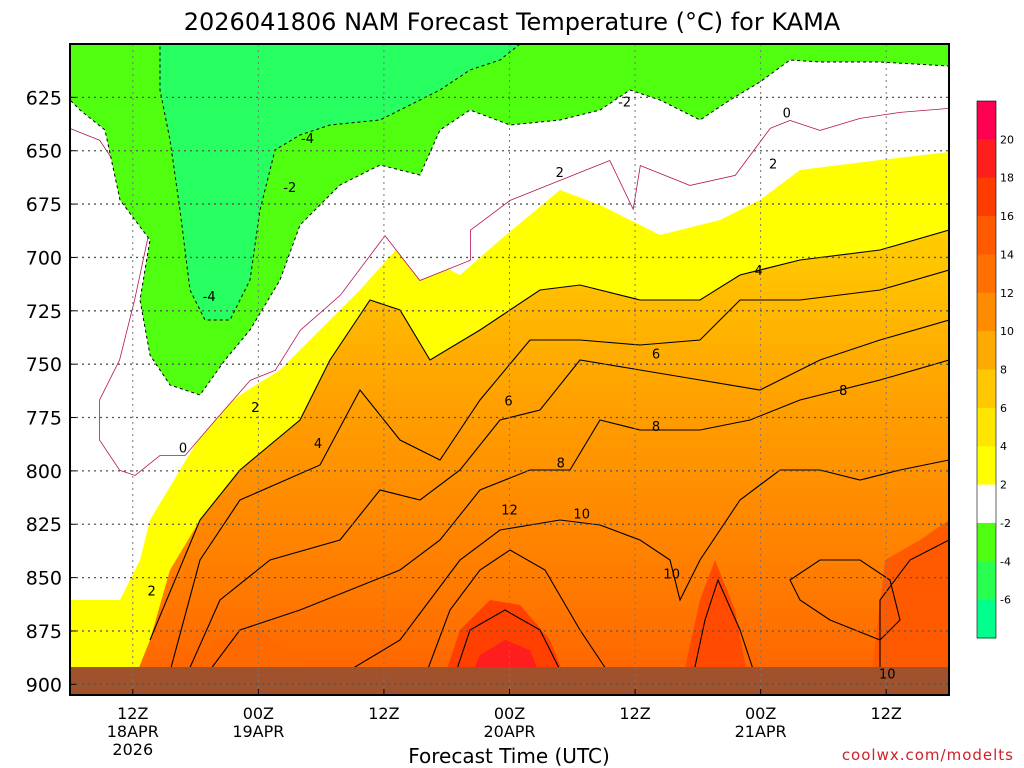 This screenshot has width=1024, height=768. Describe the element at coordinates (761, 731) in the screenshot. I see `x-tick-date-label: 21APR` at that location.